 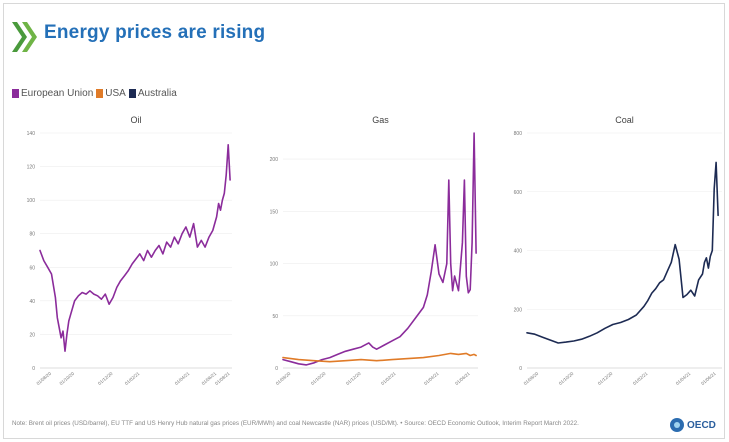 What do you see at coordinates (624, 120) in the screenshot?
I see `panel-title-coal: Coal` at bounding box center [624, 120].